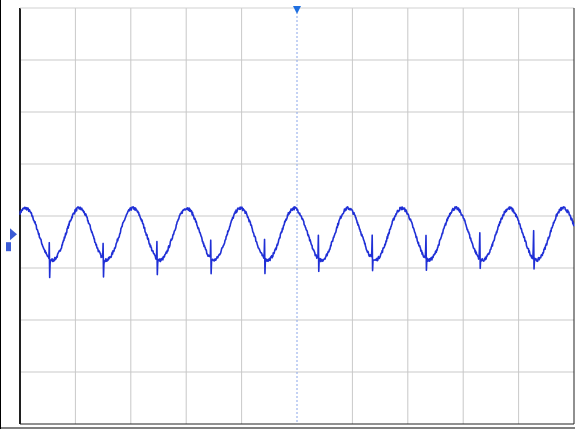  I want to click on trigger-marker, so click(297, 10).